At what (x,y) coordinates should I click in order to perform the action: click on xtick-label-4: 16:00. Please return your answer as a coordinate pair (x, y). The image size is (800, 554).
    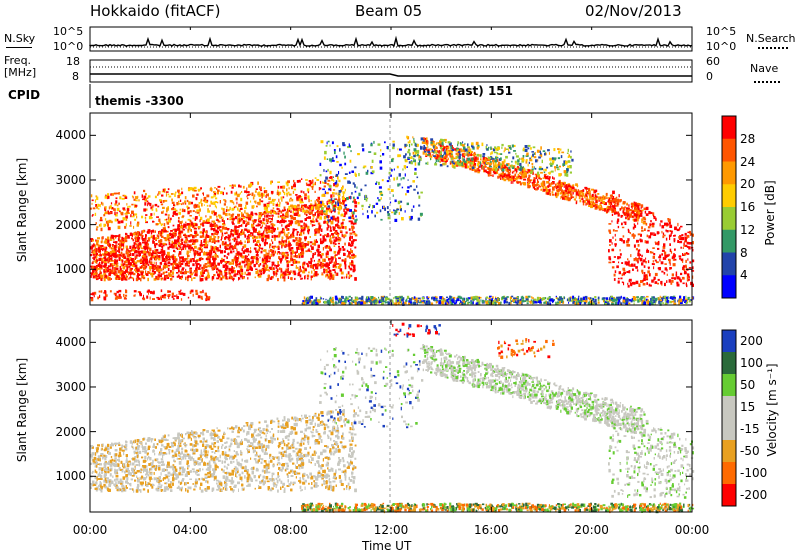
    Looking at the image, I should click on (491, 530).